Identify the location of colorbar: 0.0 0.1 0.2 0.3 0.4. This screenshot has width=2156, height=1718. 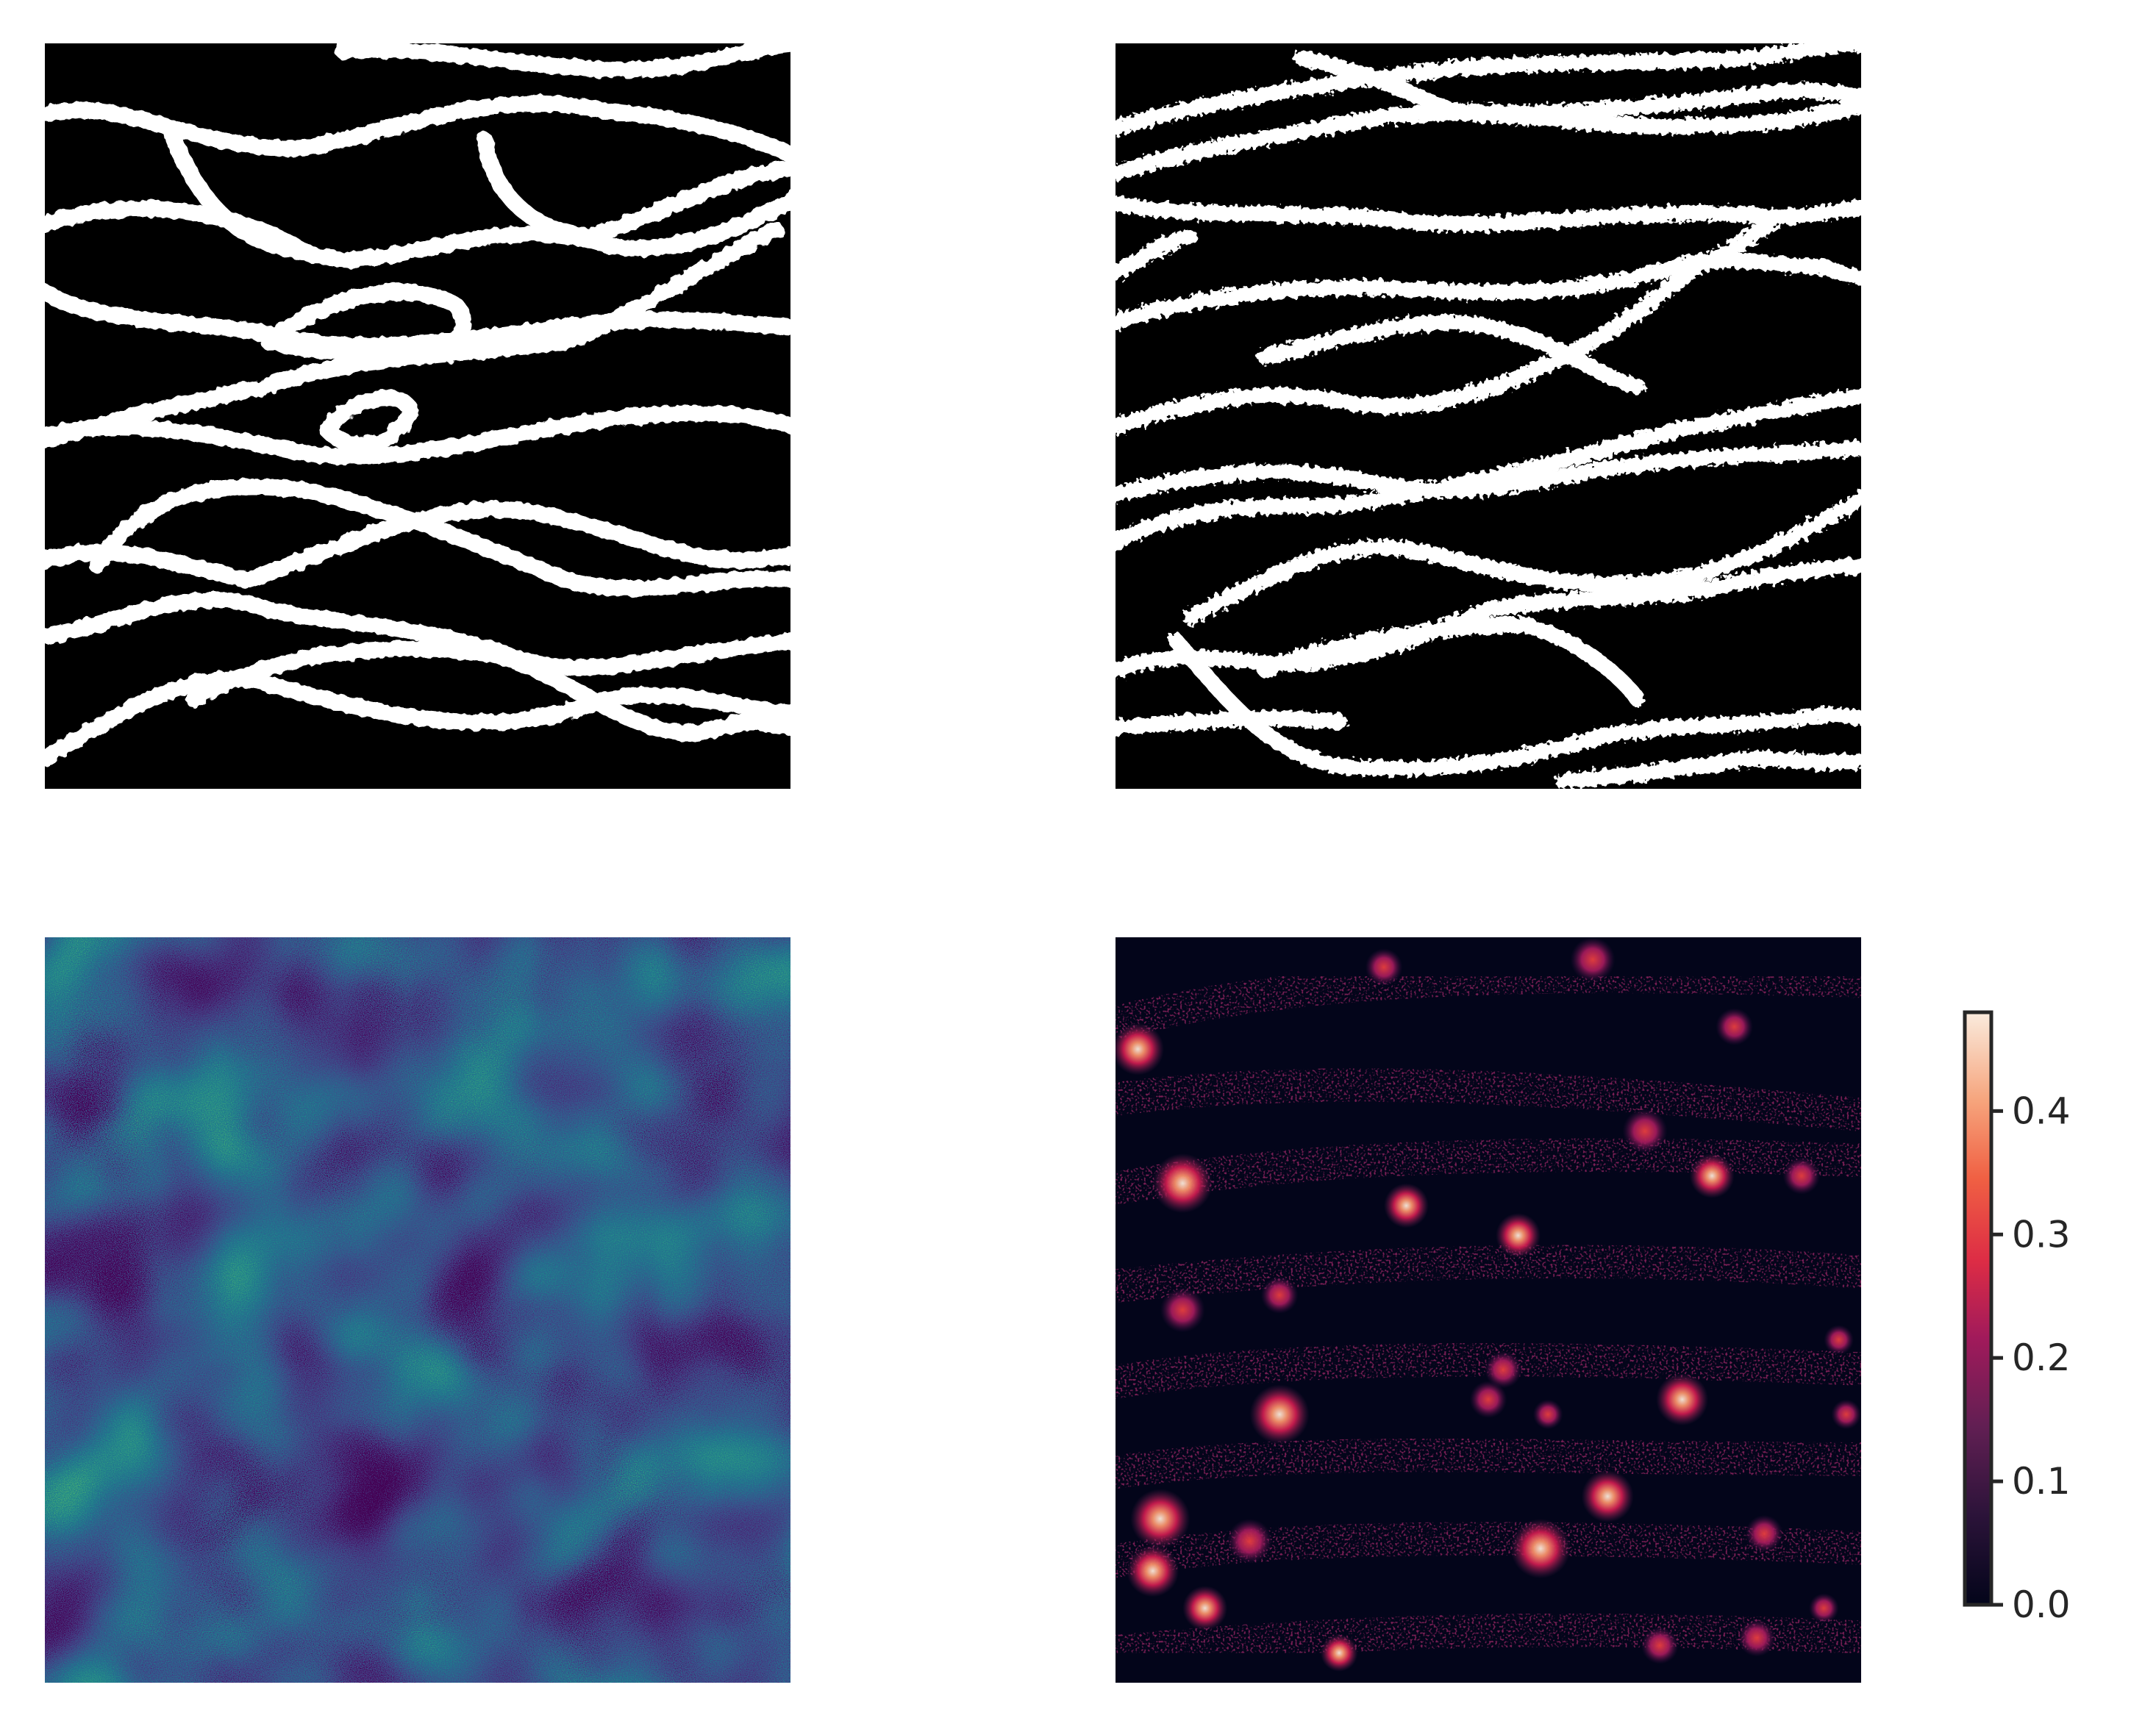
(2056, 1316).